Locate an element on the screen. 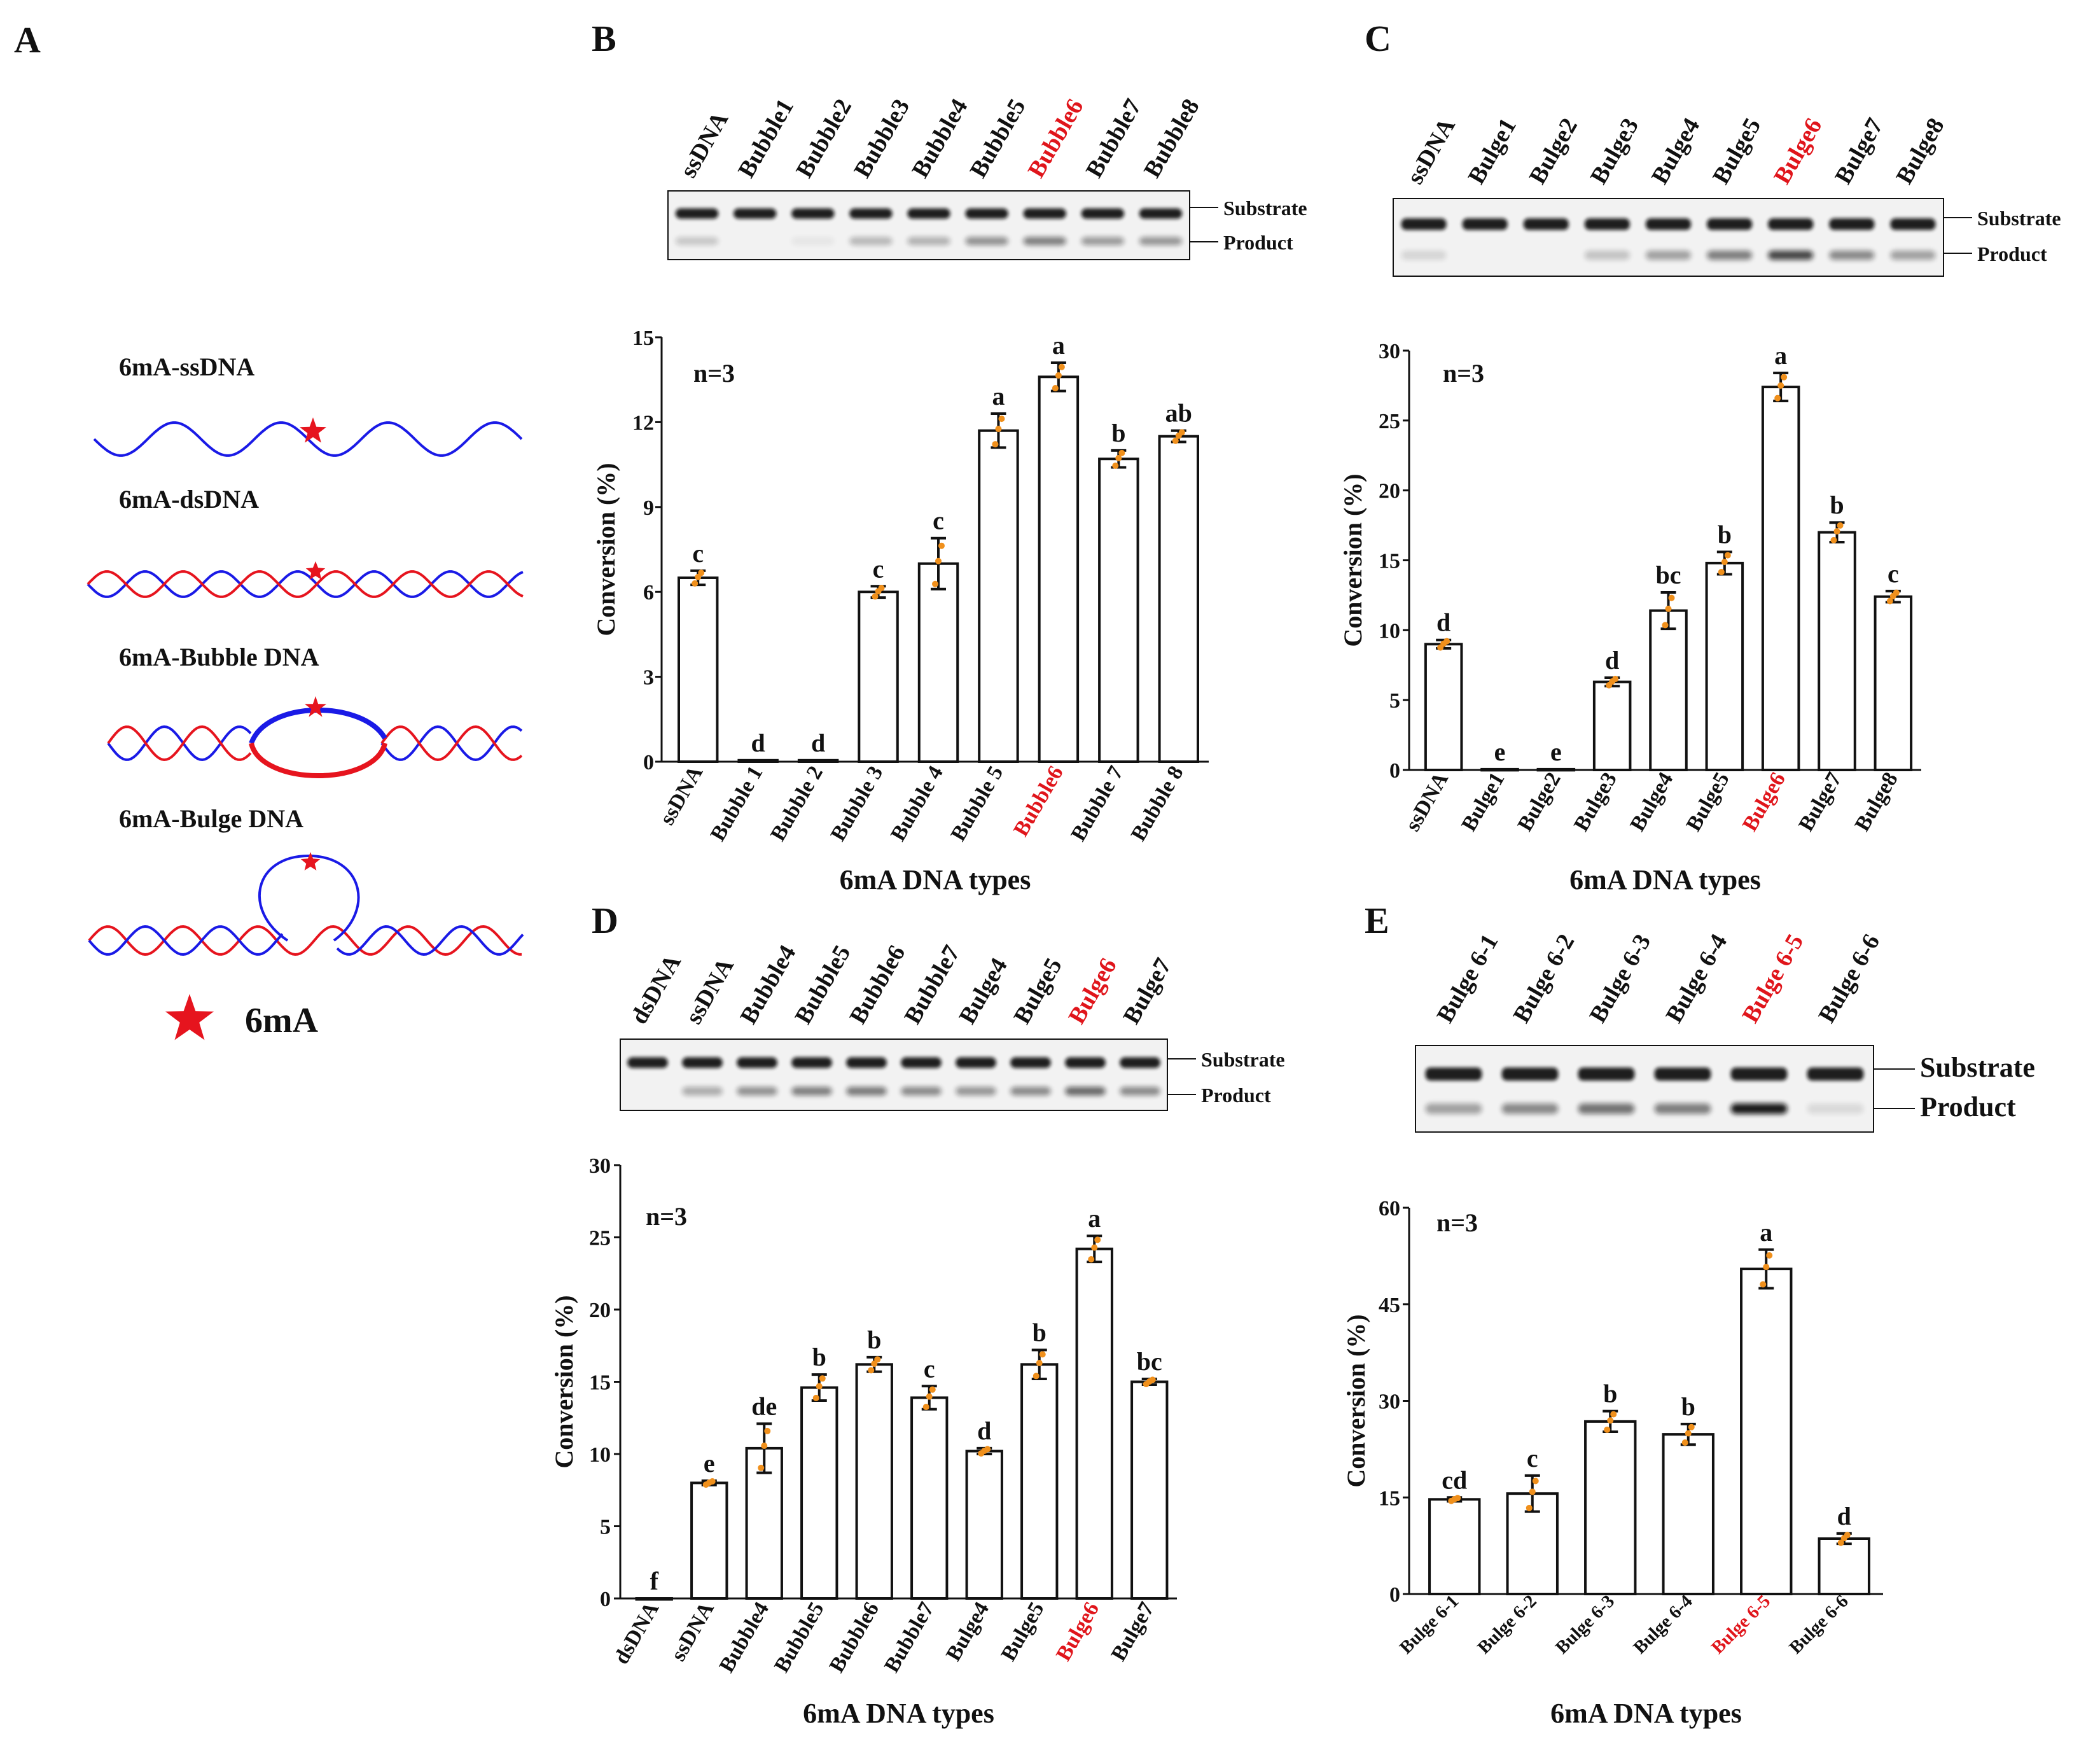  gel-lane-label: Bulge5 is located at coordinates (1038, 991).